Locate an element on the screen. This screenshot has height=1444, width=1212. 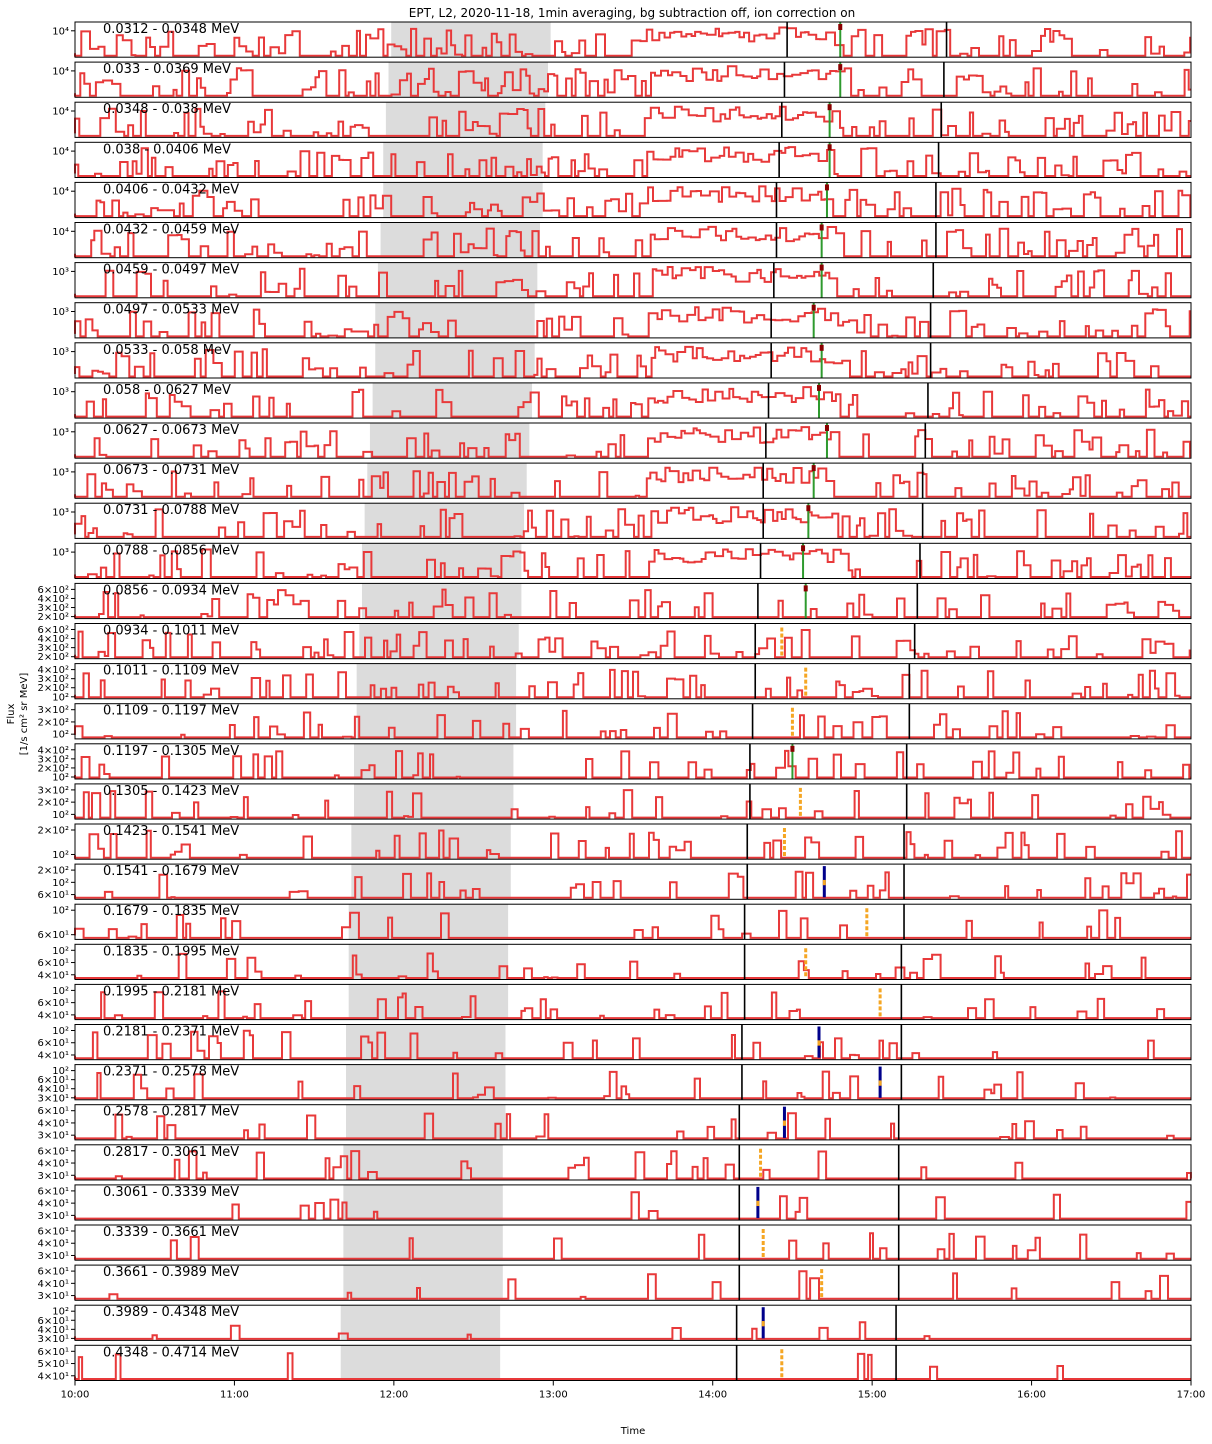
panel-6: 0.0459 - 0.0497 MeV 10³ is located at coordinates (622, 280).